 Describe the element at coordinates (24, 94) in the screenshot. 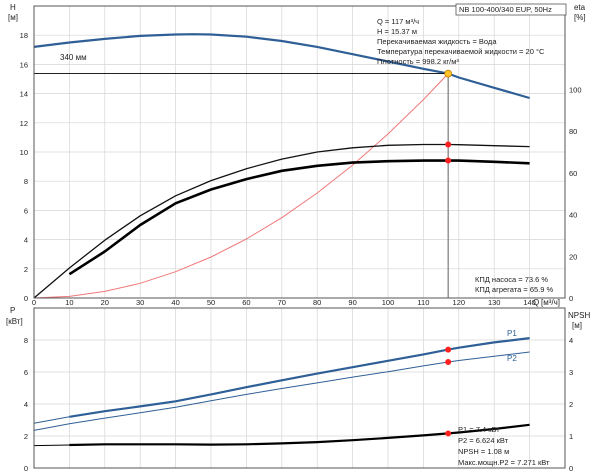

I see `y-left-tick-label: 14` at that location.